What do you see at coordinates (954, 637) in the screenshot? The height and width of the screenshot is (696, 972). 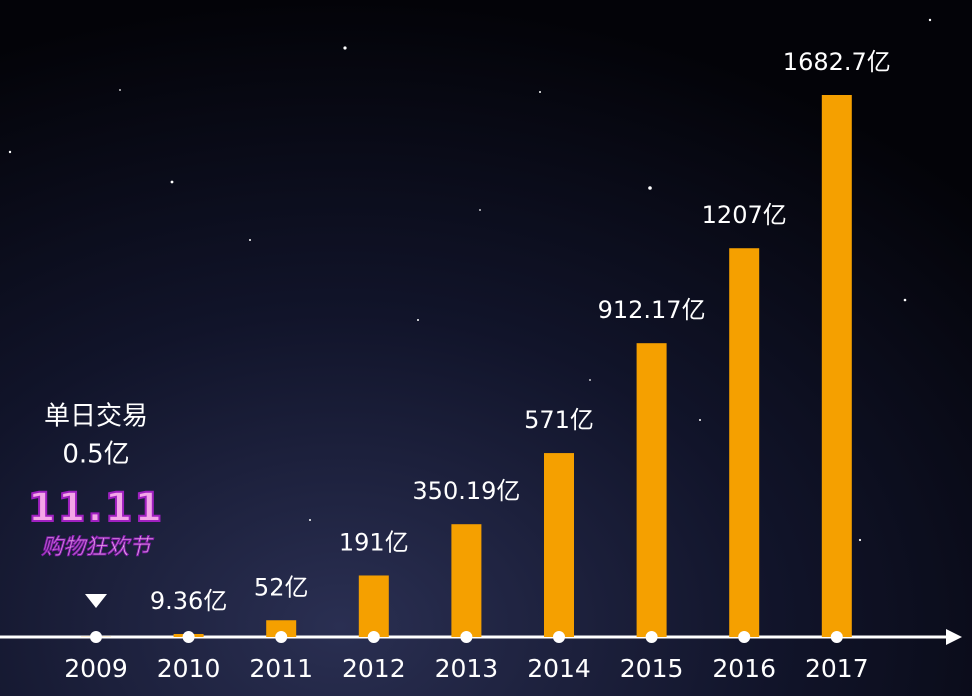 I see `axis-arrow` at bounding box center [954, 637].